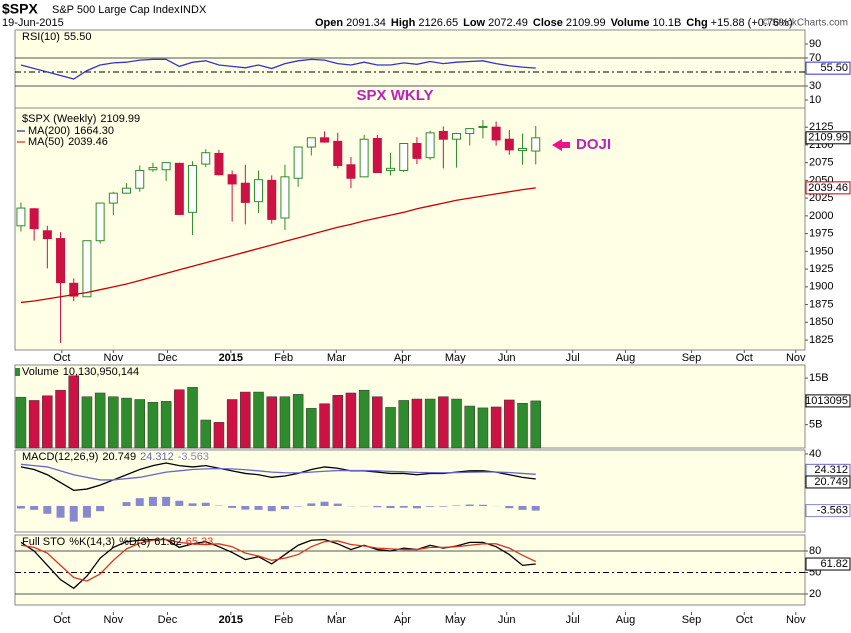 The height and width of the screenshot is (633, 851). Describe the element at coordinates (157, 457) in the screenshot. I see `legend-part: 24.312` at that location.